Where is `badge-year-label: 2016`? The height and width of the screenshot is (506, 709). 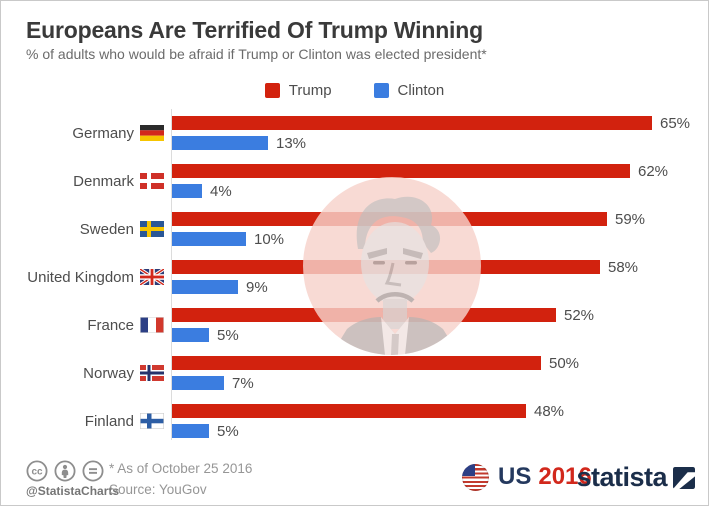
badge-year-label: 2016 is located at coordinates (565, 476).